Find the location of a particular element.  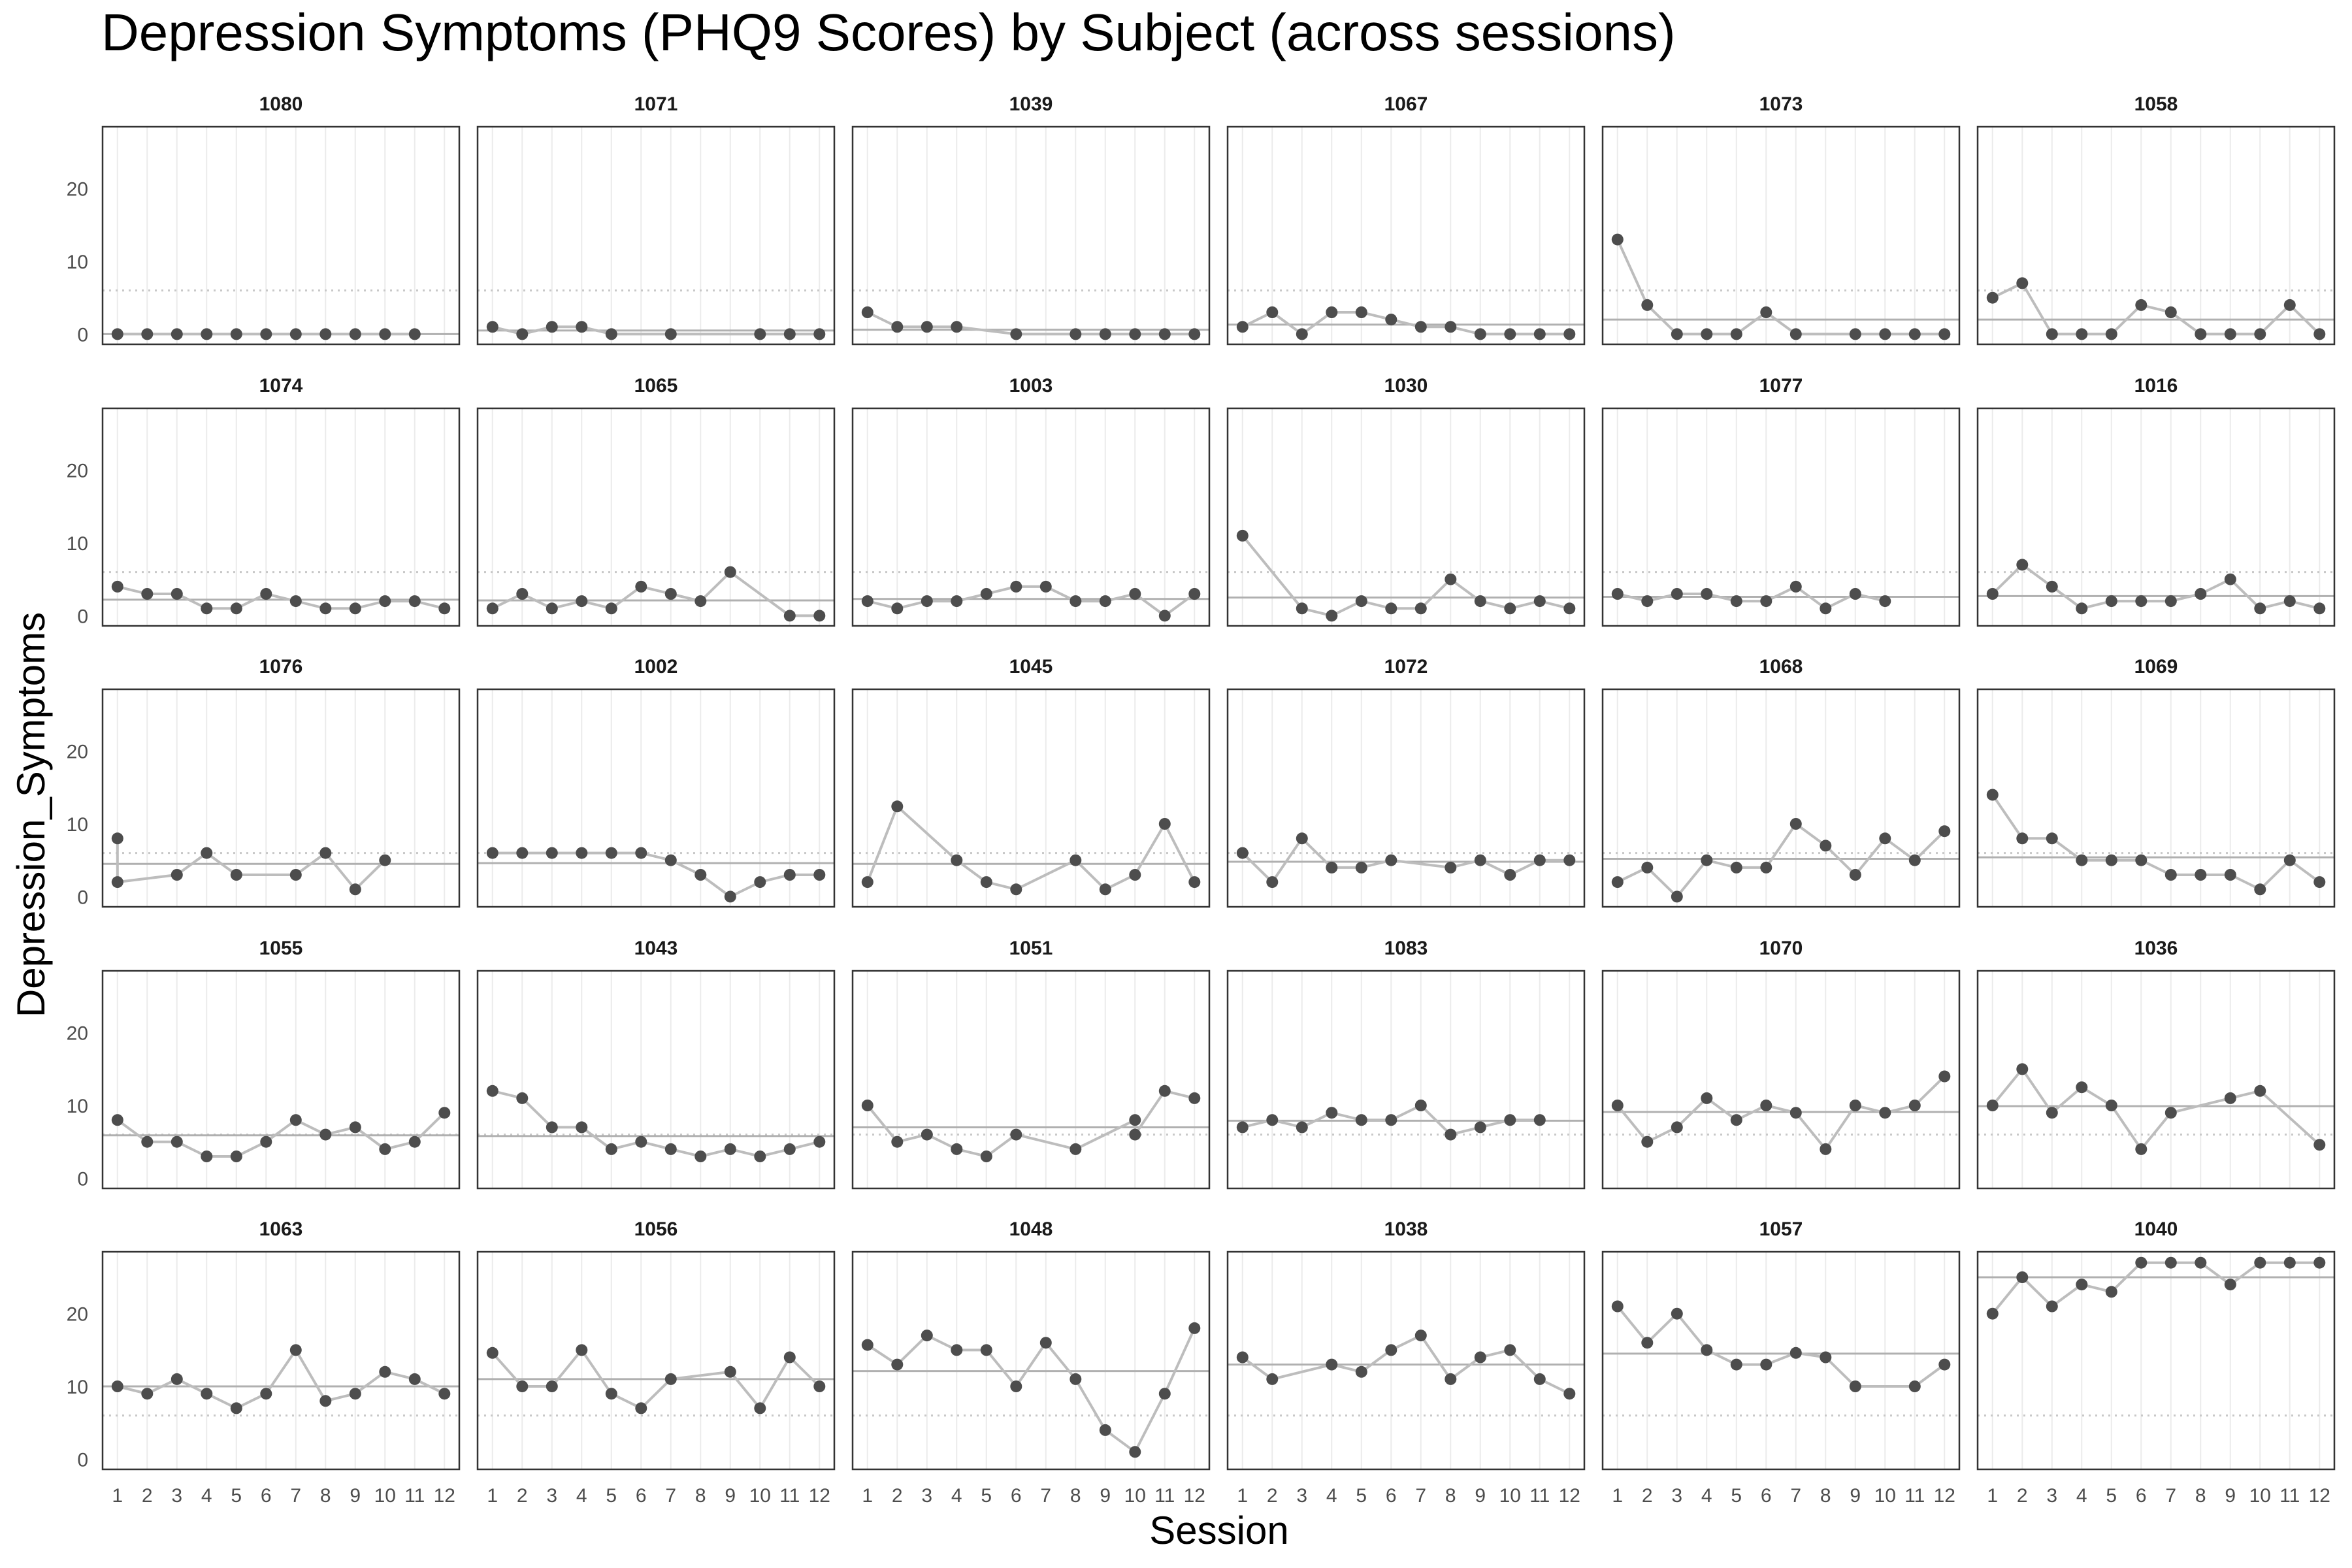

facet-label: 1068 is located at coordinates (1781, 667).